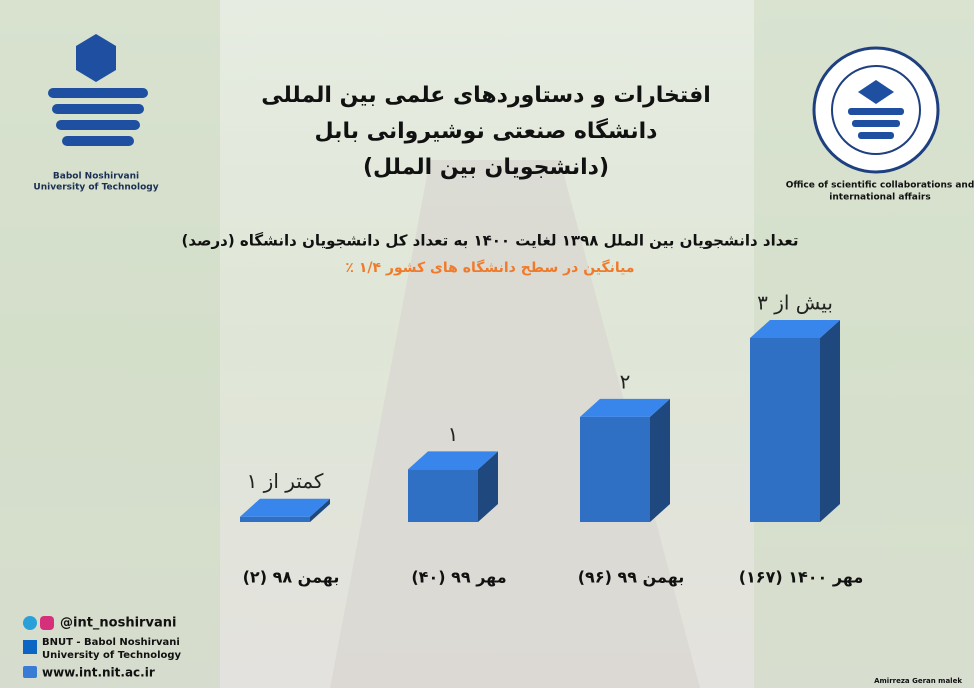 This screenshot has height=688, width=974. I want to click on data-label: کمتر از ۱, so click(285, 481).